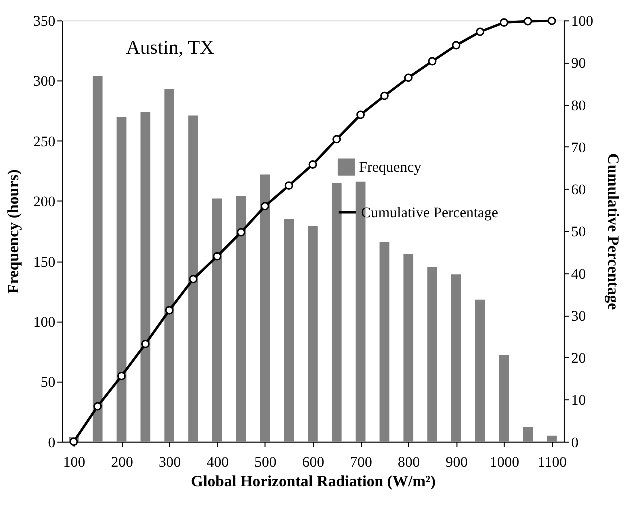 The height and width of the screenshot is (517, 626). Describe the element at coordinates (578, 316) in the screenshot. I see `y2-tick-label: 30` at that location.